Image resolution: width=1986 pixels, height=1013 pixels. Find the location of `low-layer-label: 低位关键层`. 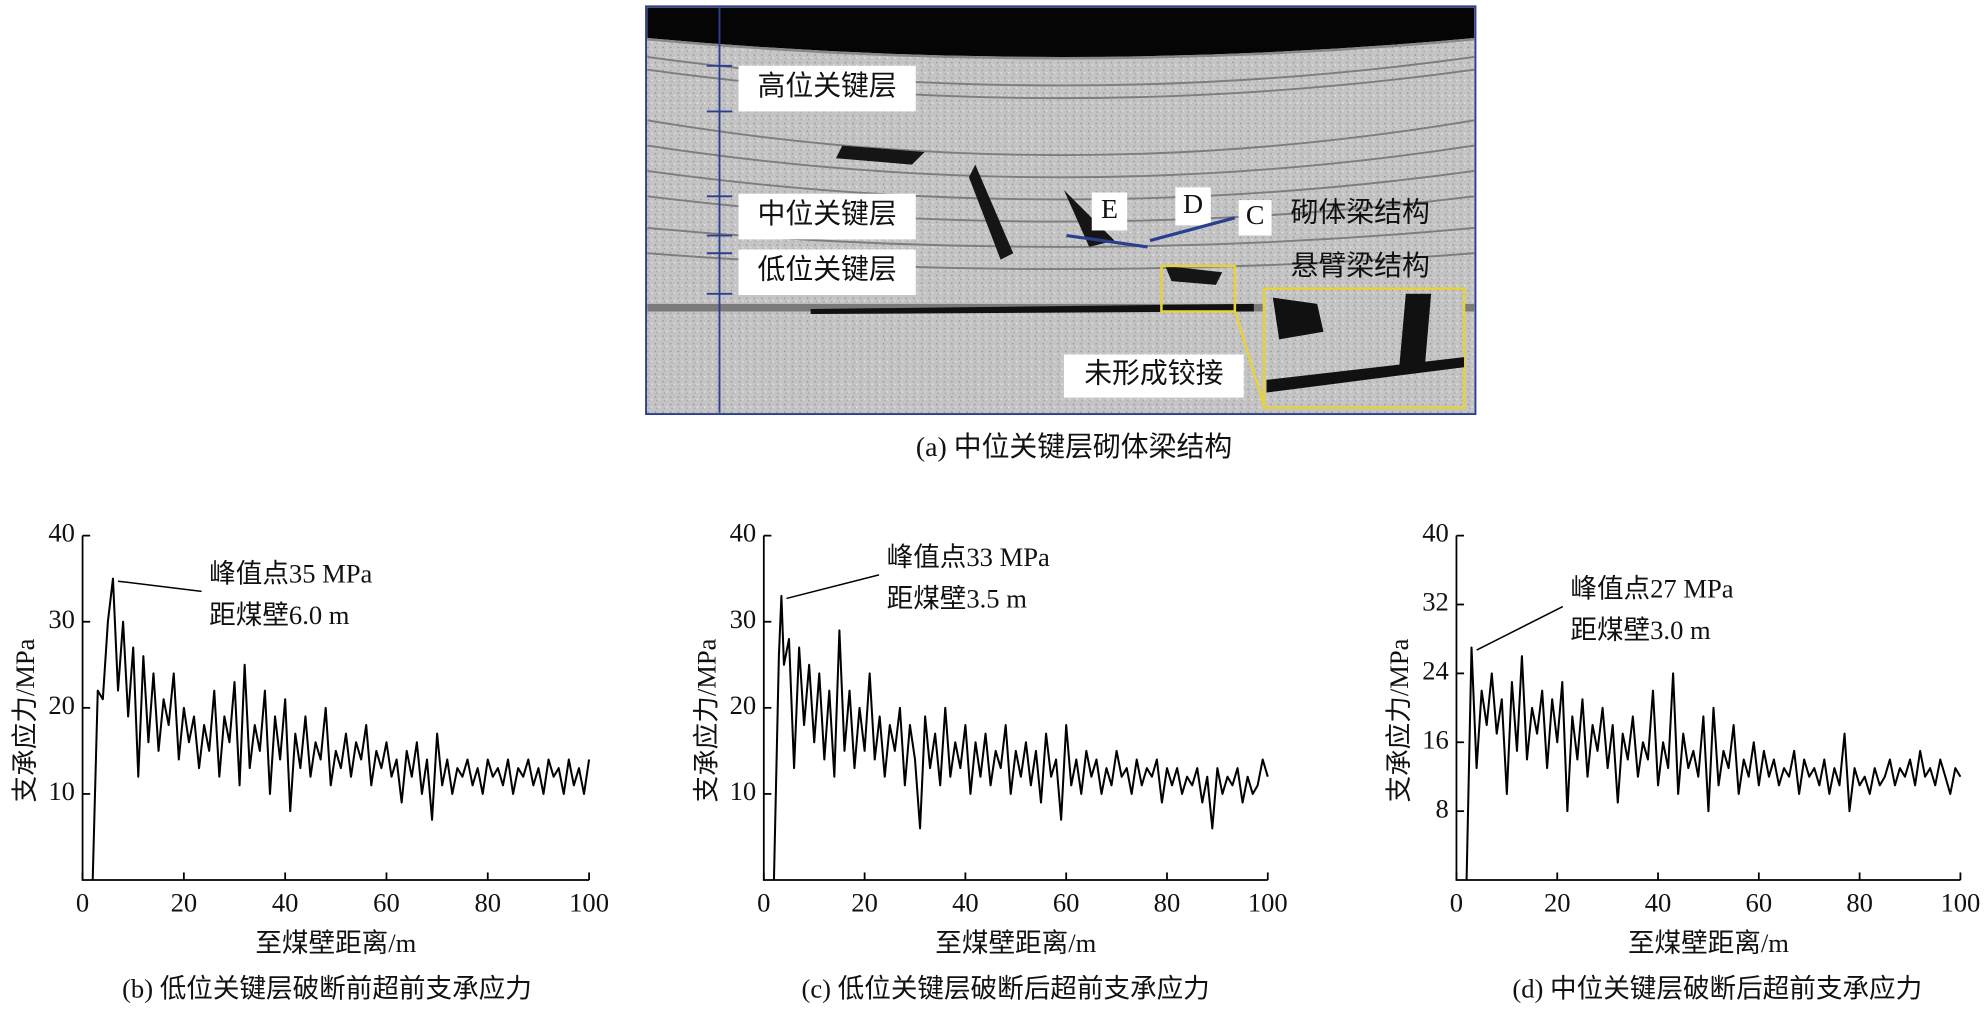

low-layer-label: 低位关键层 is located at coordinates (827, 270).